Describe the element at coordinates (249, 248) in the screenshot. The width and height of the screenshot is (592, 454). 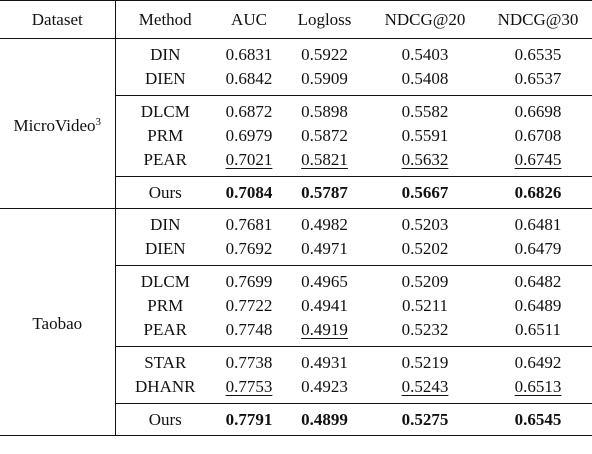
I see `auc-cell: 0.7692` at that location.